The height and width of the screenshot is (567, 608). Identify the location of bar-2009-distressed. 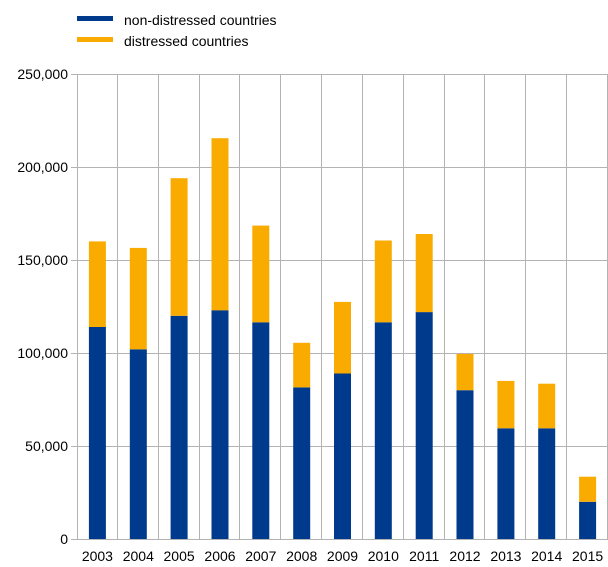
(342, 337).